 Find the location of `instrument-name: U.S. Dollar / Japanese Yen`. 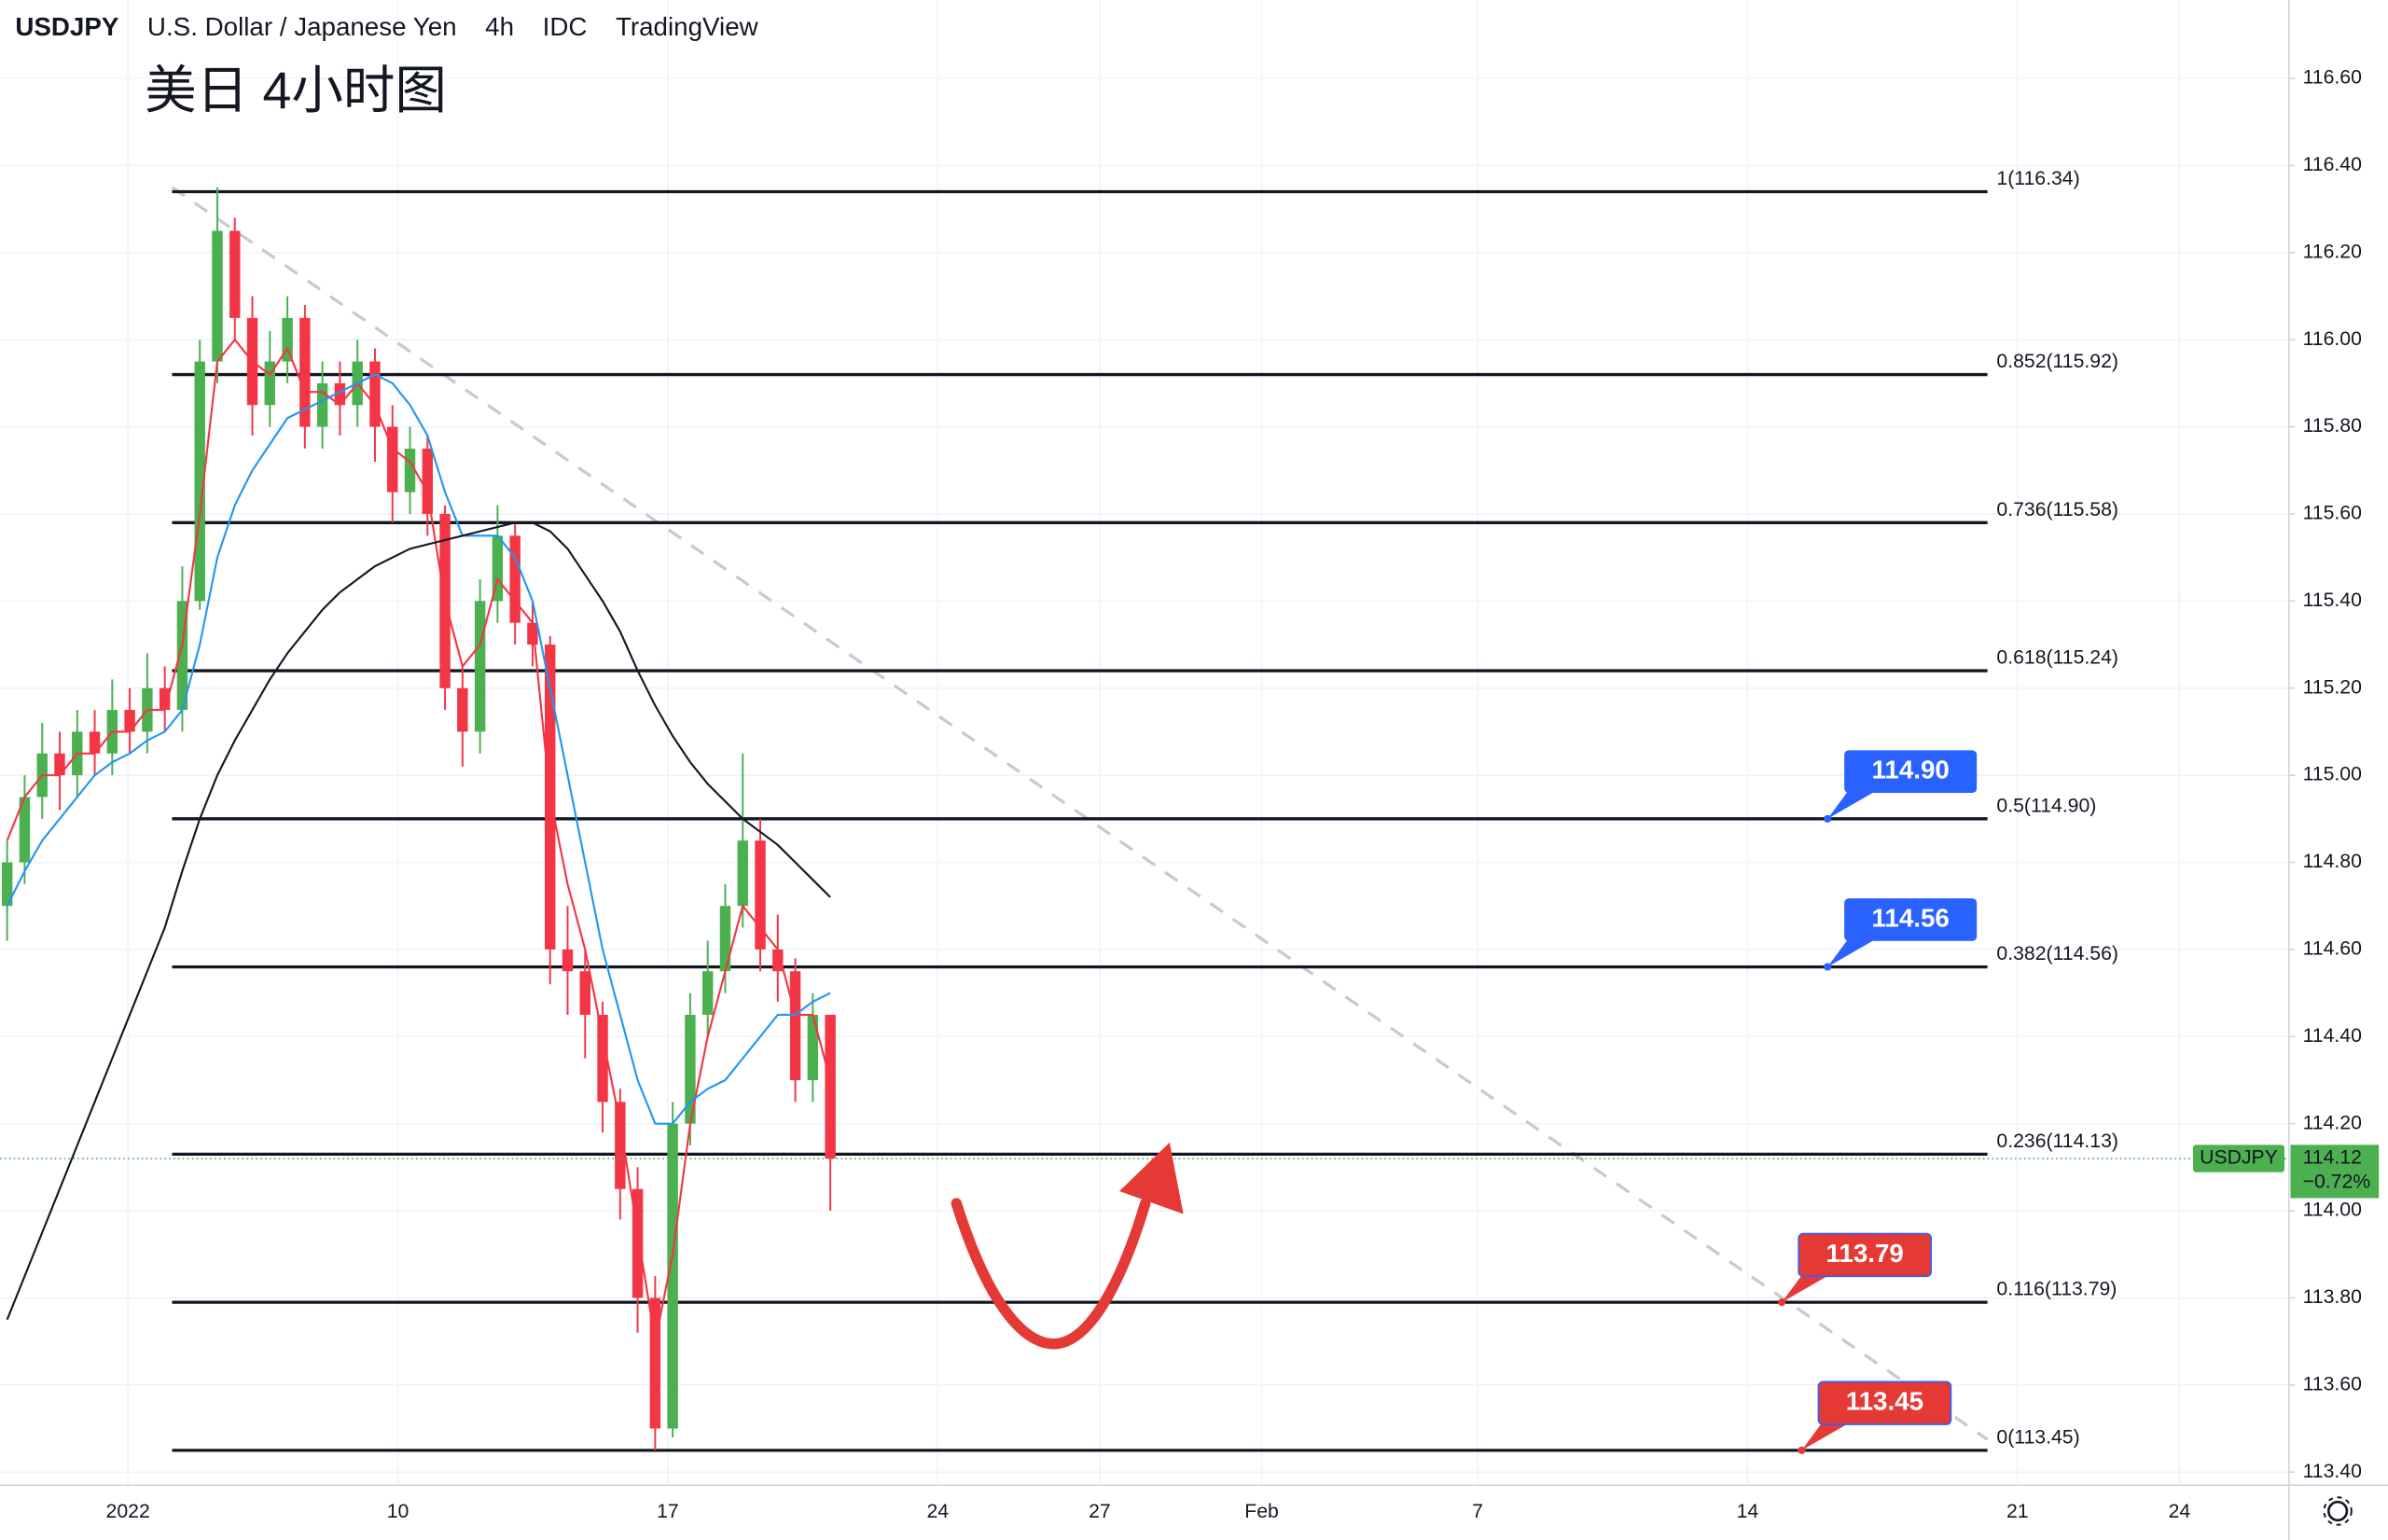

instrument-name: U.S. Dollar / Japanese Yen is located at coordinates (302, 26).